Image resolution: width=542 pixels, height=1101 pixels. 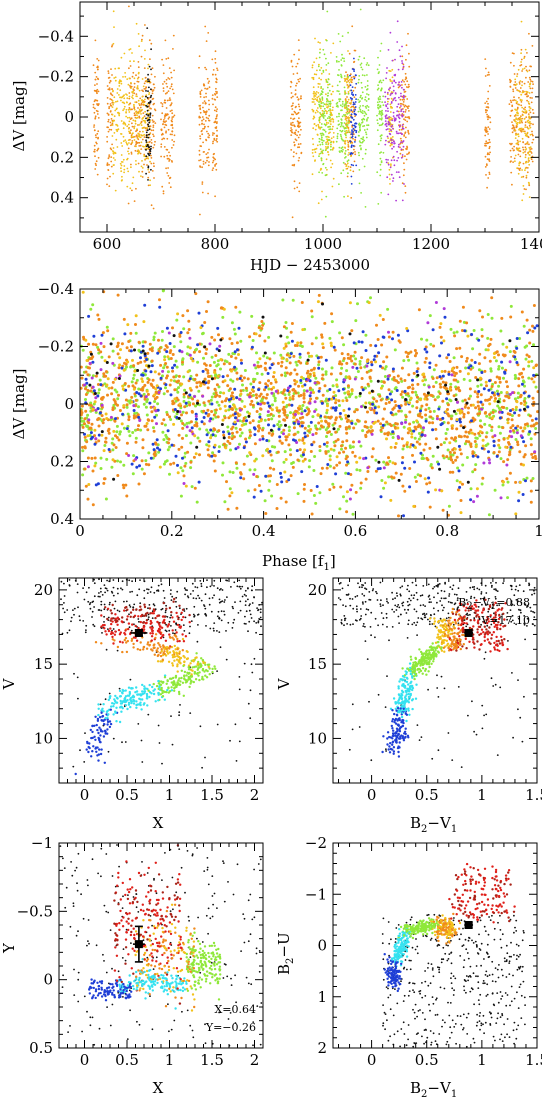 What do you see at coordinates (431, 244) in the screenshot?
I see `x-tick-label: 1200` at bounding box center [431, 244].